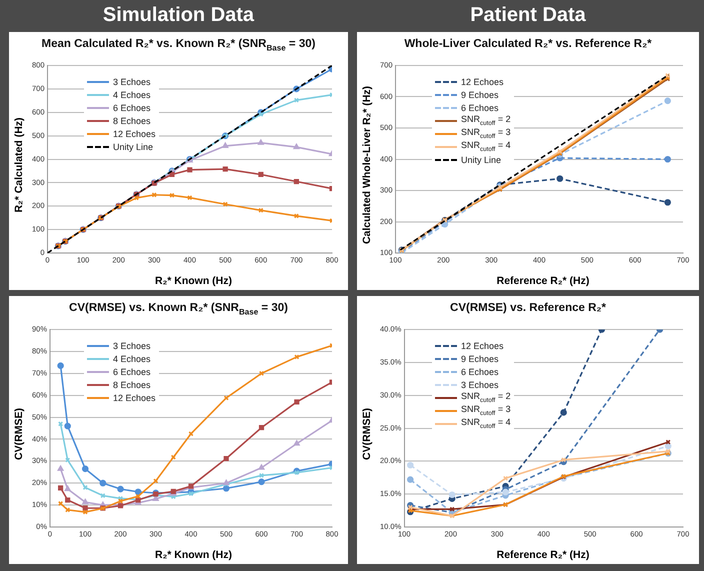 This screenshot has width=704, height=571. Describe the element at coordinates (179, 15) in the screenshot. I see `text: Simulation Data` at that location.